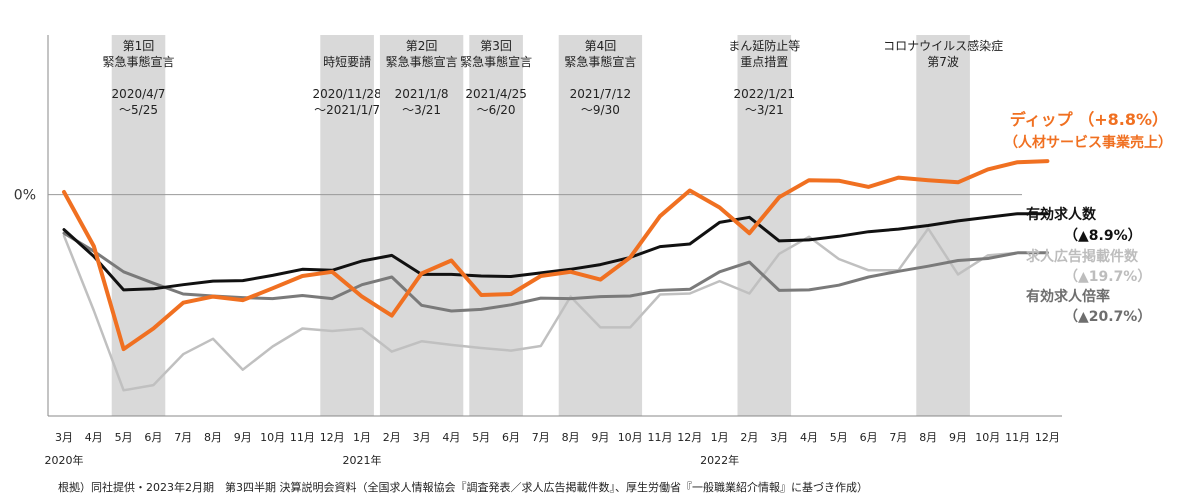 The height and width of the screenshot is (501, 1185). Describe the element at coordinates (422, 94) in the screenshot. I see `event-band-label: 2021/1/8` at that location.